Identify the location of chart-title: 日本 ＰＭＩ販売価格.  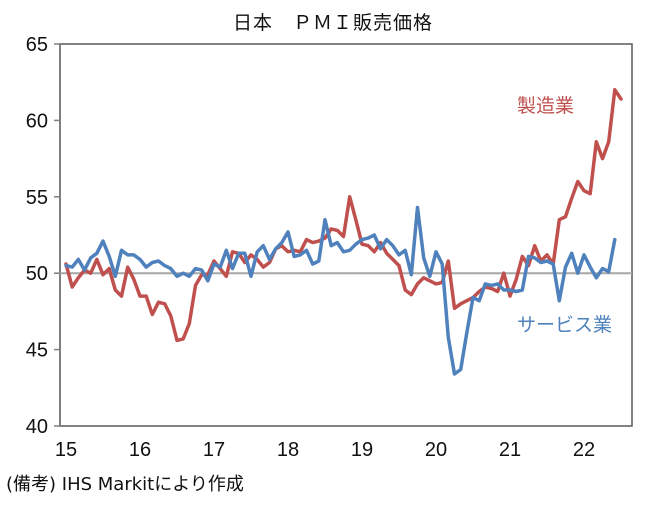
(332, 23).